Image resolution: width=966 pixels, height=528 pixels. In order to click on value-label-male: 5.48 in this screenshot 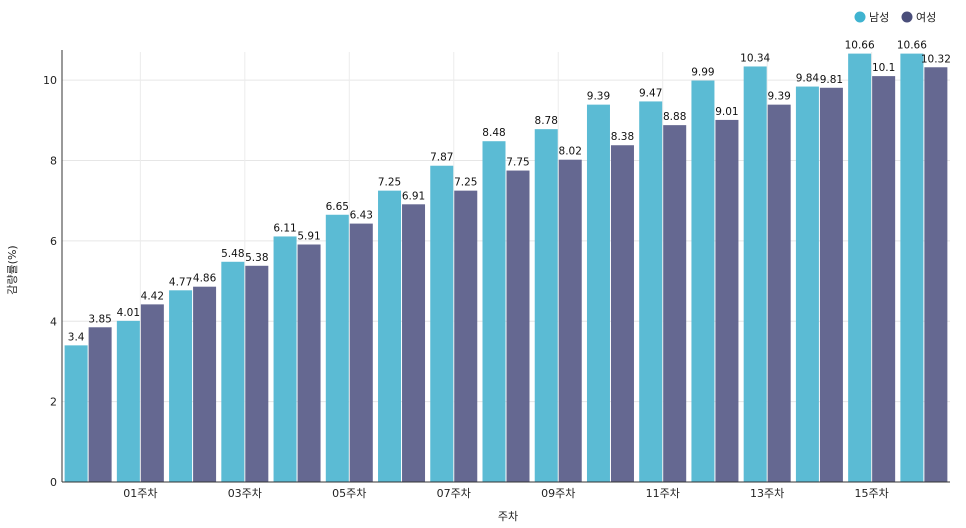, I will do `click(232, 254)`.